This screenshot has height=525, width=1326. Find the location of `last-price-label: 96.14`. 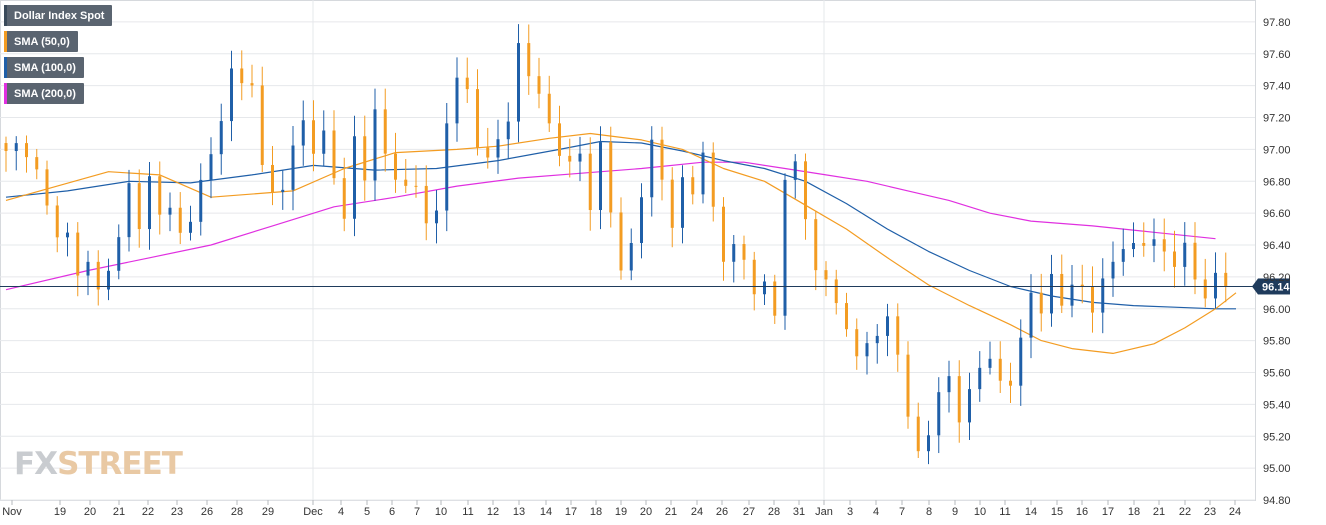

last-price-label: 96.14 is located at coordinates (1276, 287).